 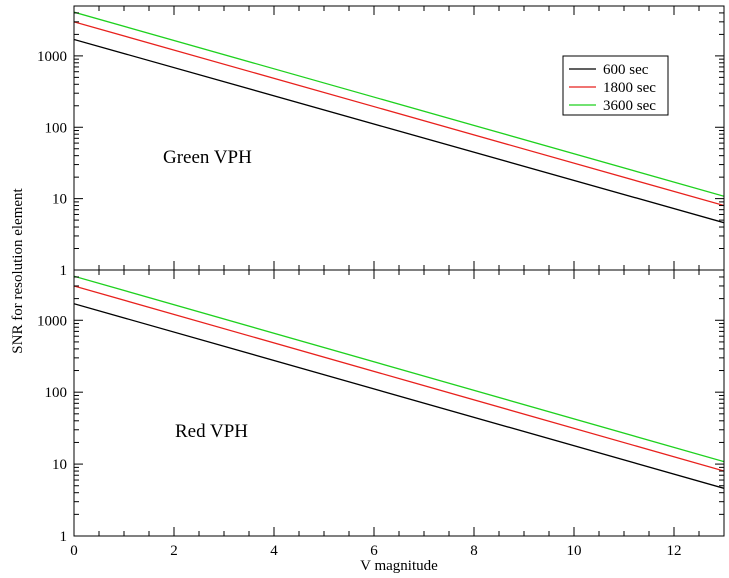 I want to click on legend-entries: 600 sec 1800 sec 3600 sec, so click(x=612, y=88).